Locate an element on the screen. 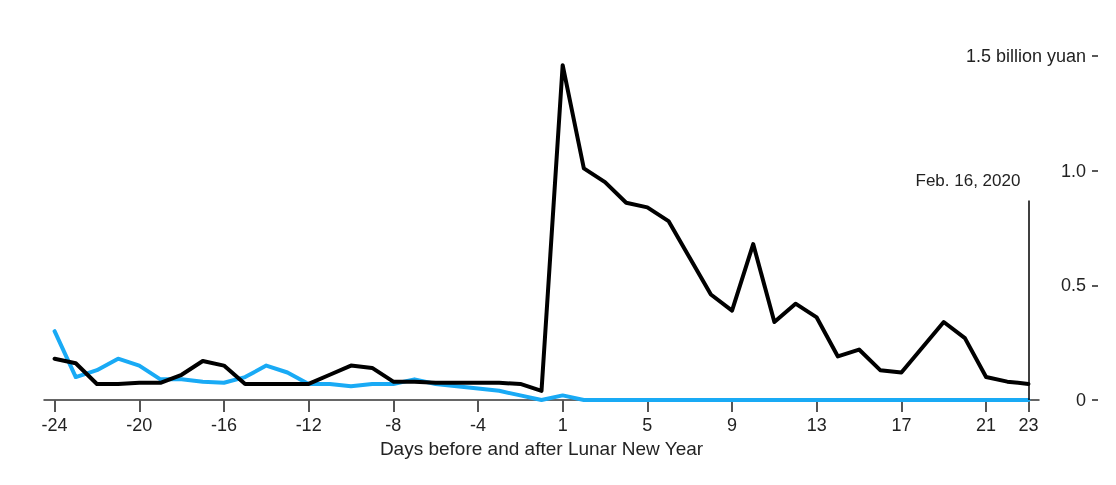 This screenshot has width=1116, height=485. x-tick-label: 17 is located at coordinates (901, 425).